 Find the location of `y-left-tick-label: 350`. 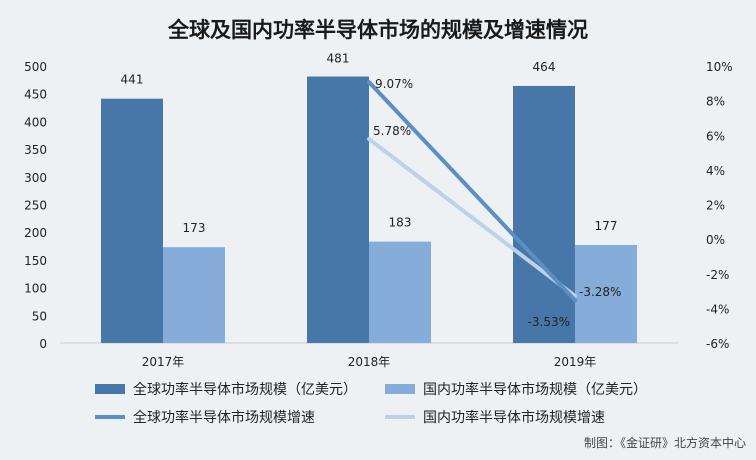

y-left-tick-label: 350 is located at coordinates (35, 150).